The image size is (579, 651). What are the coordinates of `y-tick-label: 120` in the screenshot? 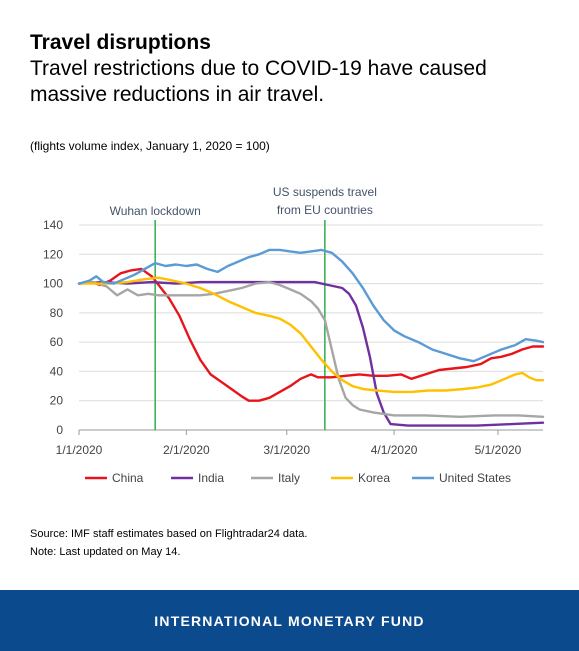 It's located at (53, 254).